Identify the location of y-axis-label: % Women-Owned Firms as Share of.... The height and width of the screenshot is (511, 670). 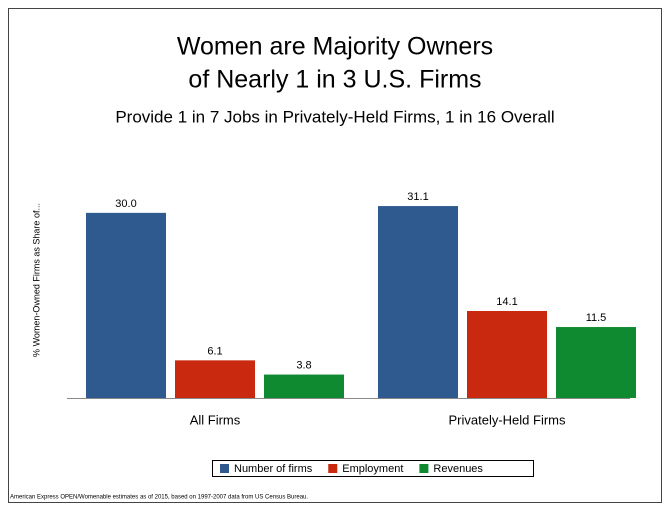
(36, 280).